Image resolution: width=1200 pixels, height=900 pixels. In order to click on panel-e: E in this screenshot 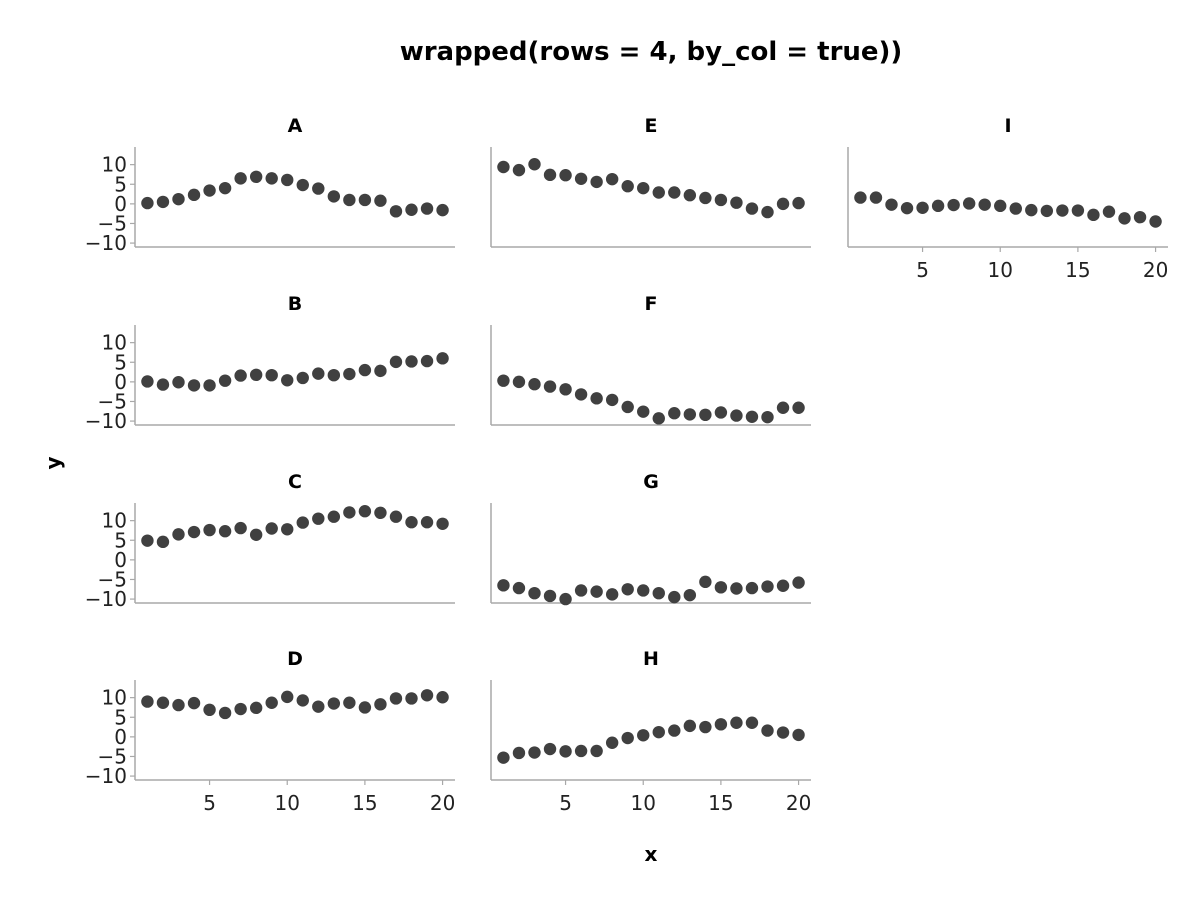, I will do `click(650, 181)`.